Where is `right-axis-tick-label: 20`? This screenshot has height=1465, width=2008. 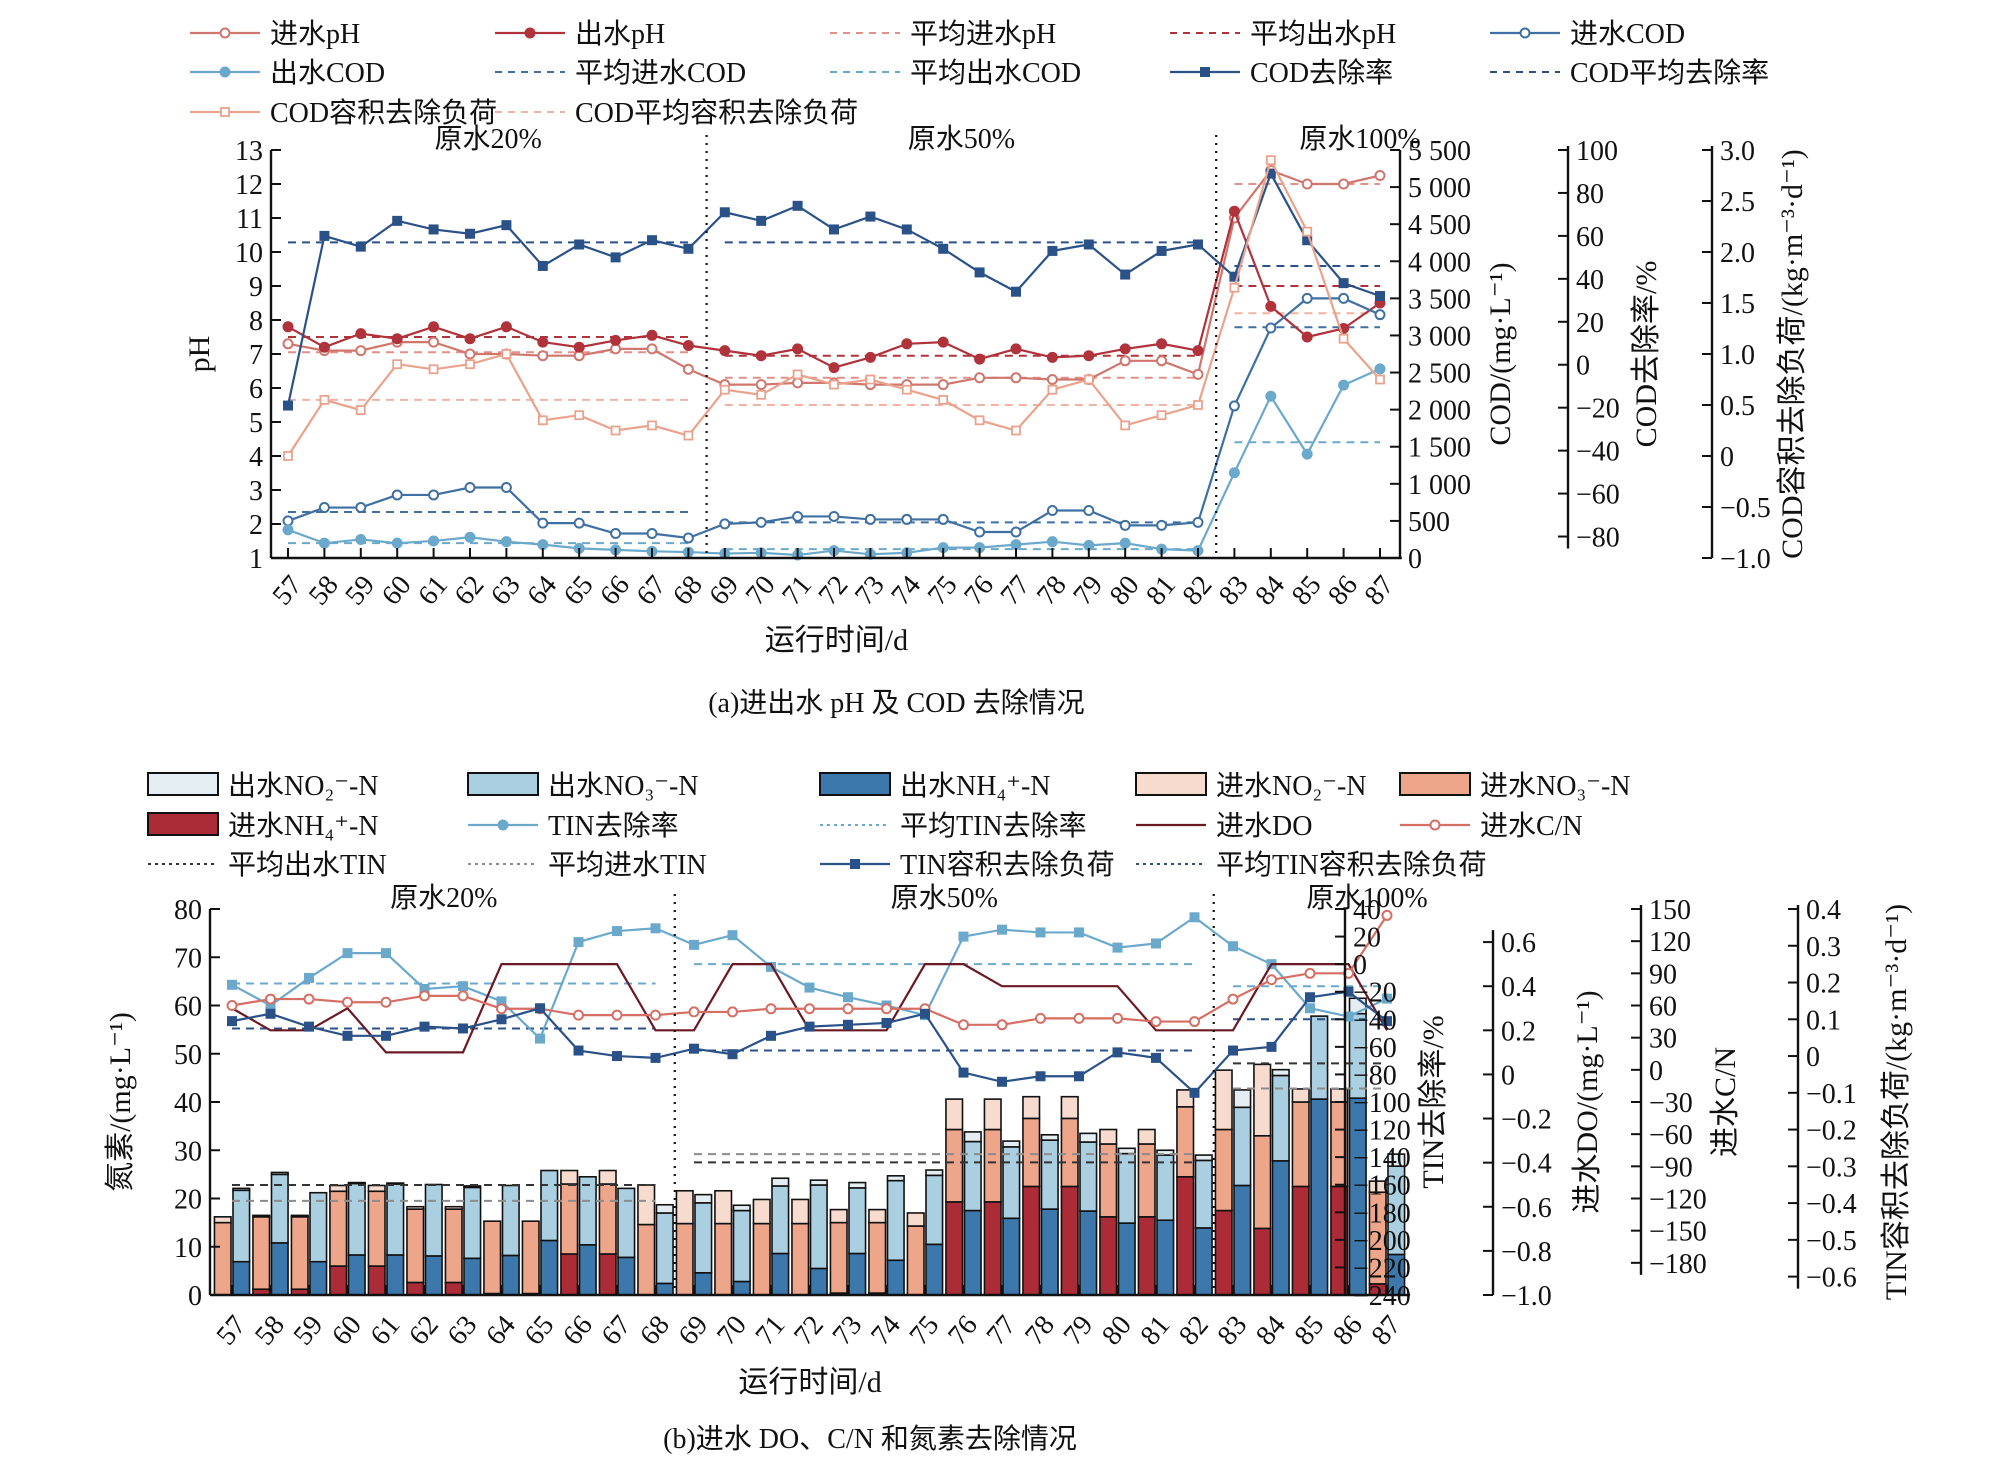
right-axis-tick-label: 20 is located at coordinates (1367, 938).